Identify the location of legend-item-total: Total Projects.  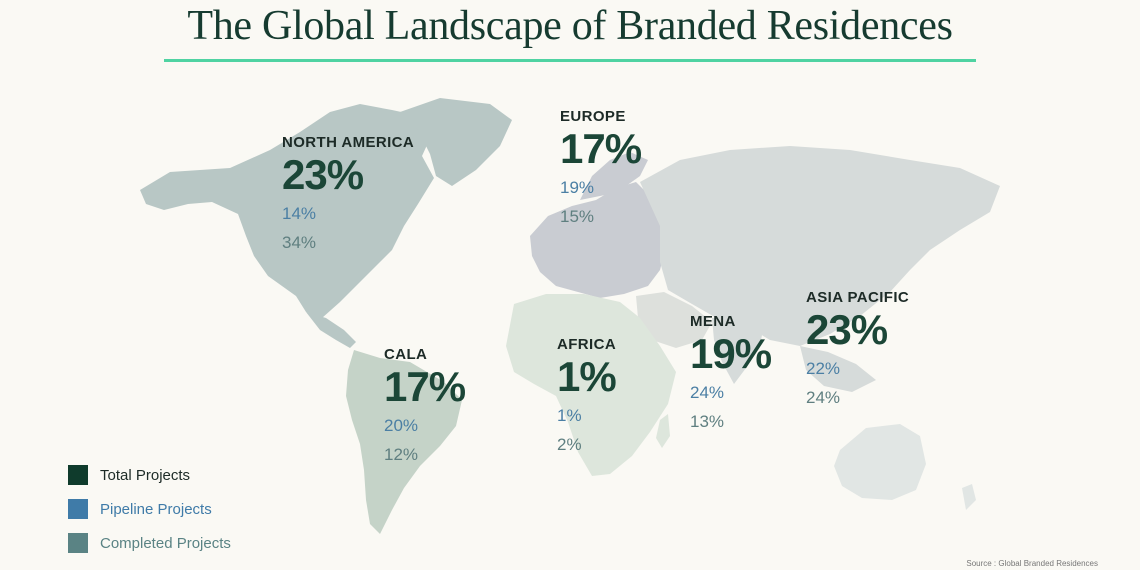
(149, 475).